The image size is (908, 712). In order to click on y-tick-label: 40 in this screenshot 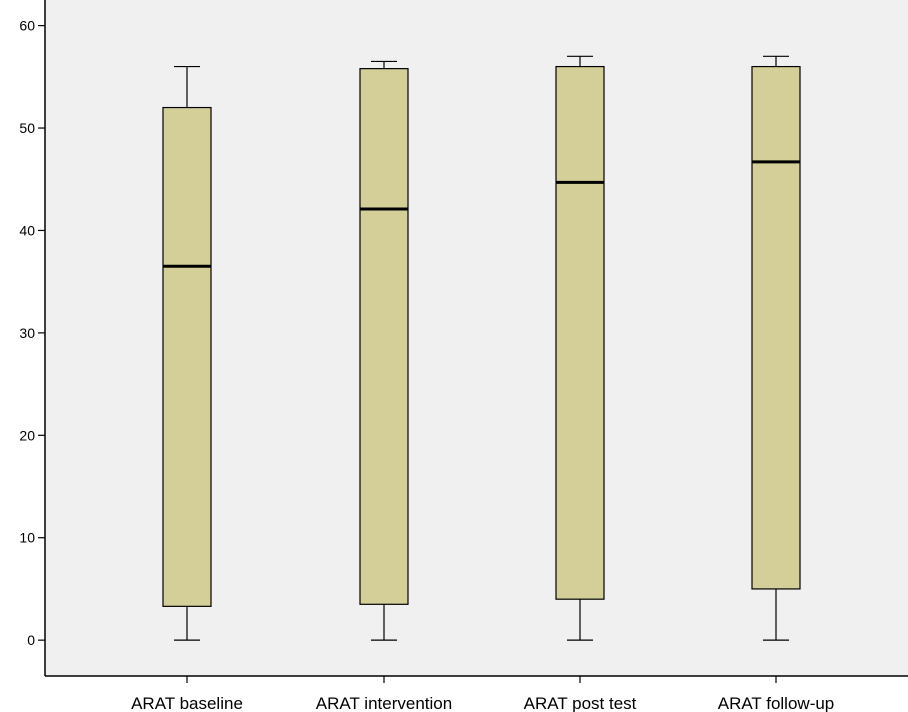, I will do `click(27, 230)`.